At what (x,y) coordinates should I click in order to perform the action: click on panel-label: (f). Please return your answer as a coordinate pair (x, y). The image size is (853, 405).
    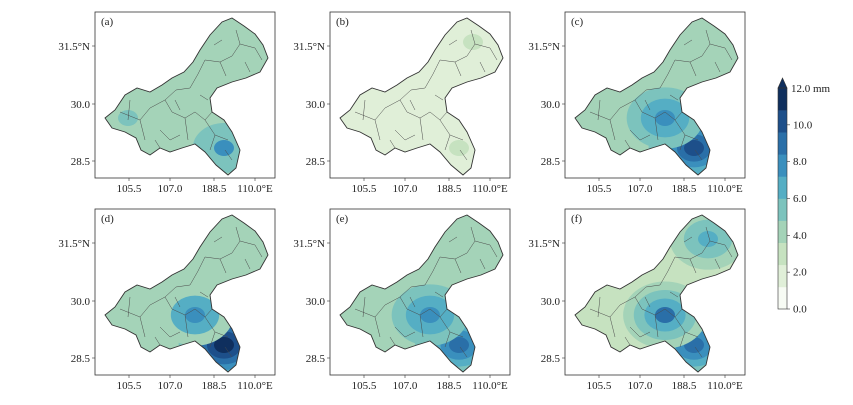
    Looking at the image, I should click on (576, 219).